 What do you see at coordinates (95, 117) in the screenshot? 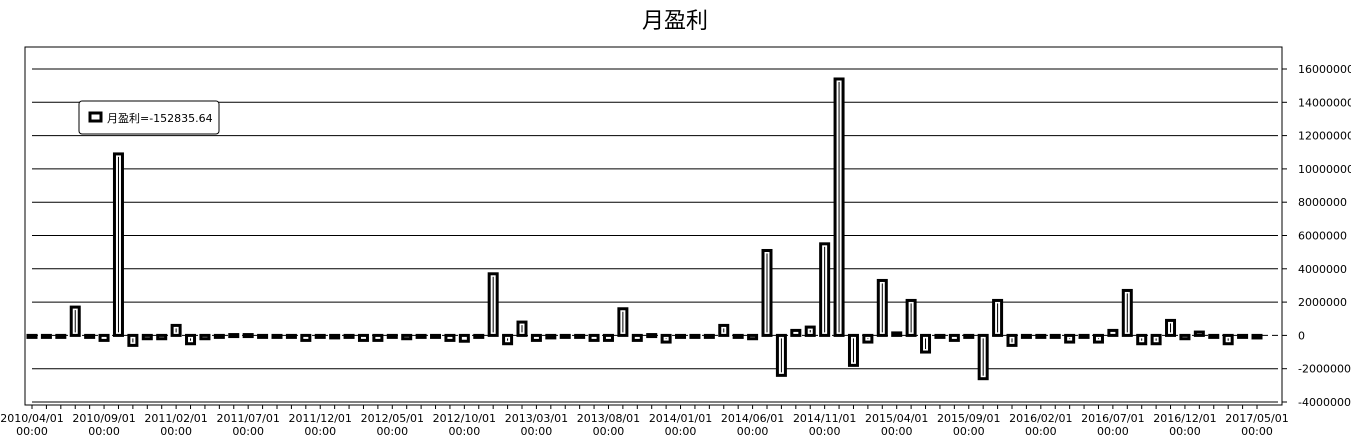
I see `legend-swatch` at bounding box center [95, 117].